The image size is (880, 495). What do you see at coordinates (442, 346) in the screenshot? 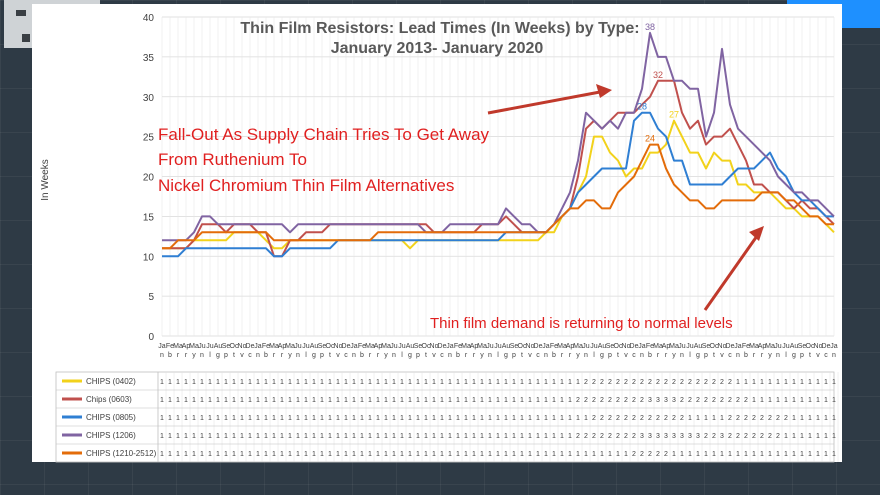
I see `x-tick-label: De` at bounding box center [442, 346].